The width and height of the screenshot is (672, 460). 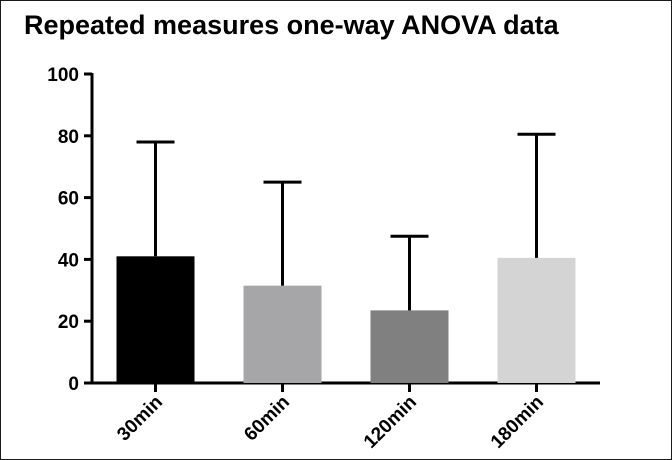 What do you see at coordinates (267, 419) in the screenshot?
I see `x-tick-label: 60min` at bounding box center [267, 419].